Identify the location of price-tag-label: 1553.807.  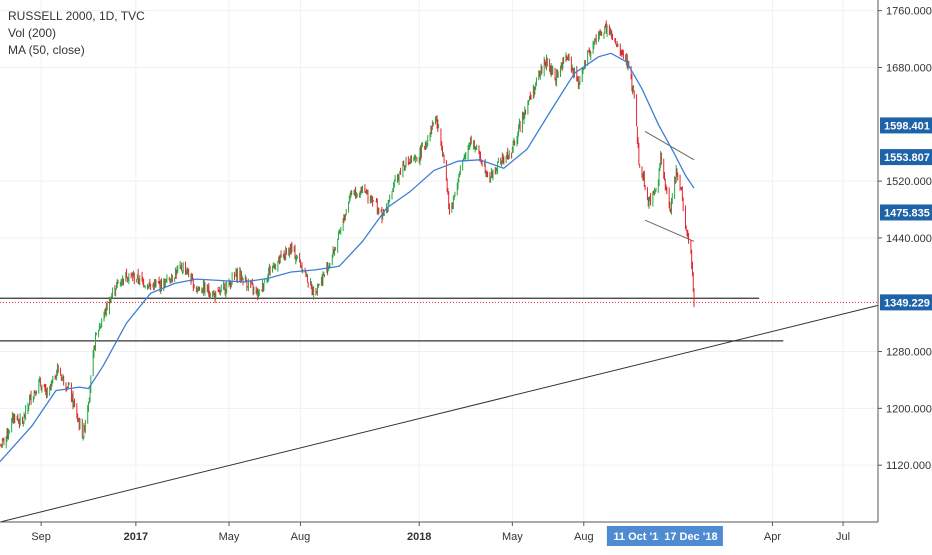
(907, 158).